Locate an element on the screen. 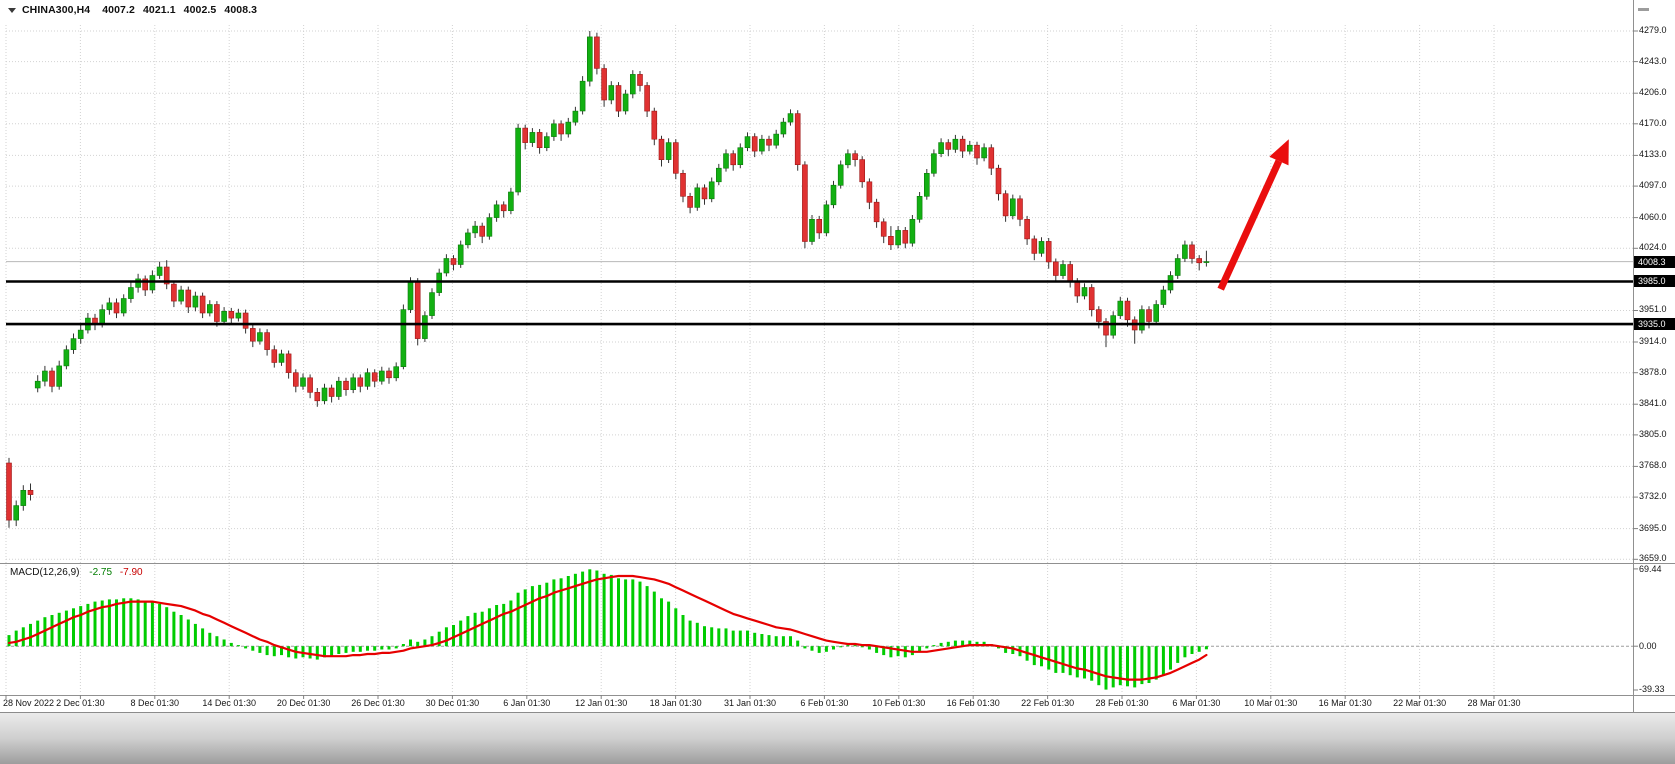 The width and height of the screenshot is (1675, 764). time-axis-label: 28 Feb 01:30 is located at coordinates (1122, 703).